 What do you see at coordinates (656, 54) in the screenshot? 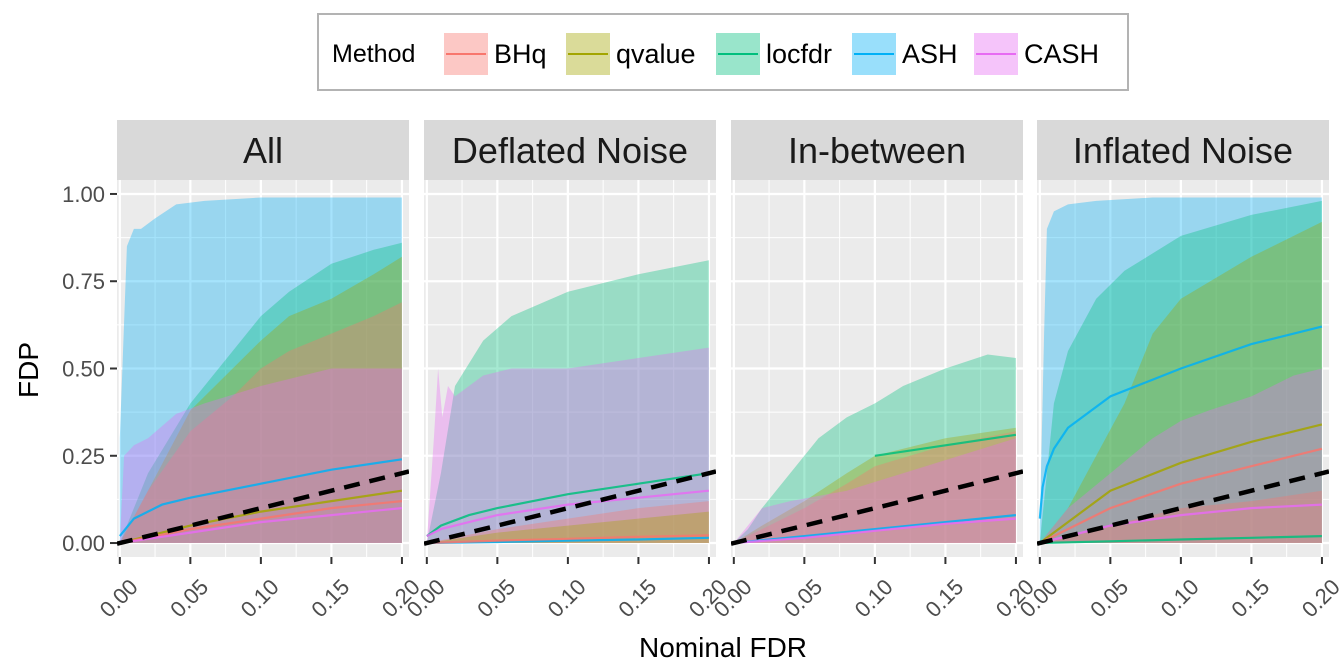
I see `legend-label: qvalue` at bounding box center [656, 54].